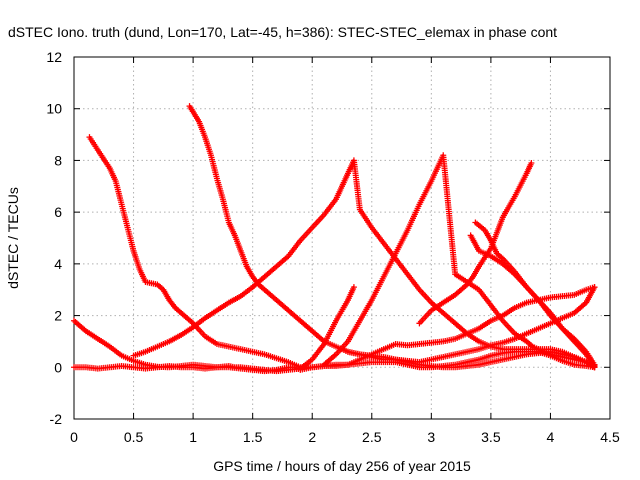 The width and height of the screenshot is (640, 480). What do you see at coordinates (58, 264) in the screenshot?
I see `y-tick-label: 4` at bounding box center [58, 264].